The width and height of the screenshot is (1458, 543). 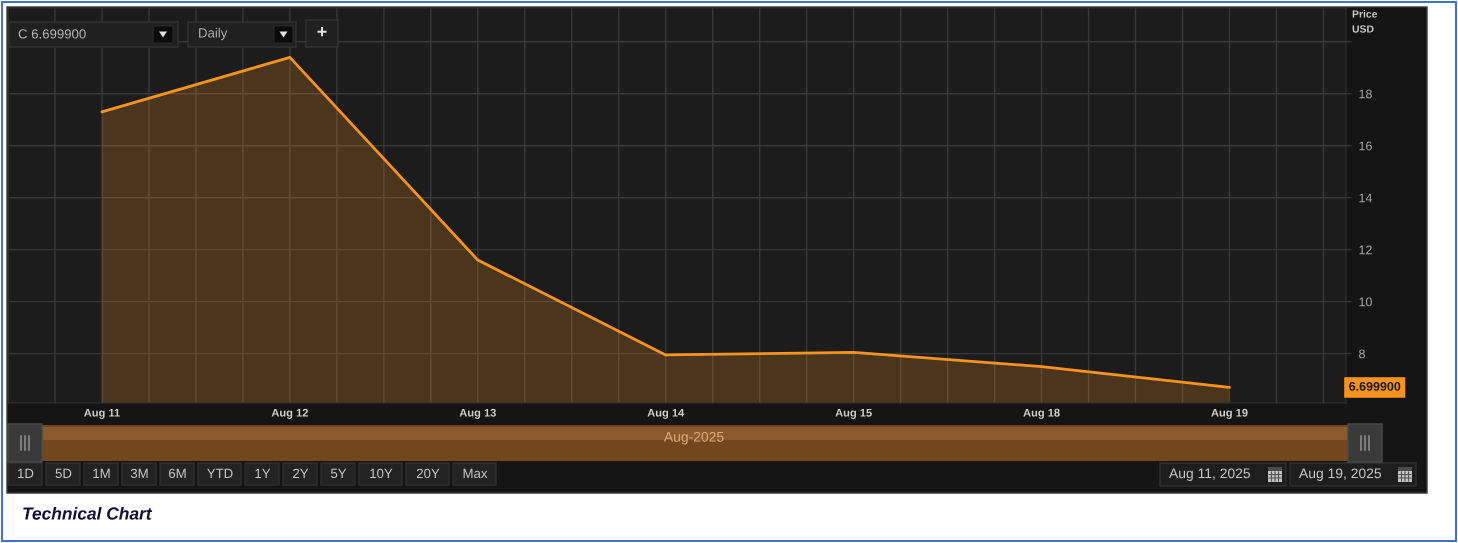 I want to click on y-tick-label: 8, so click(x=1362, y=354).